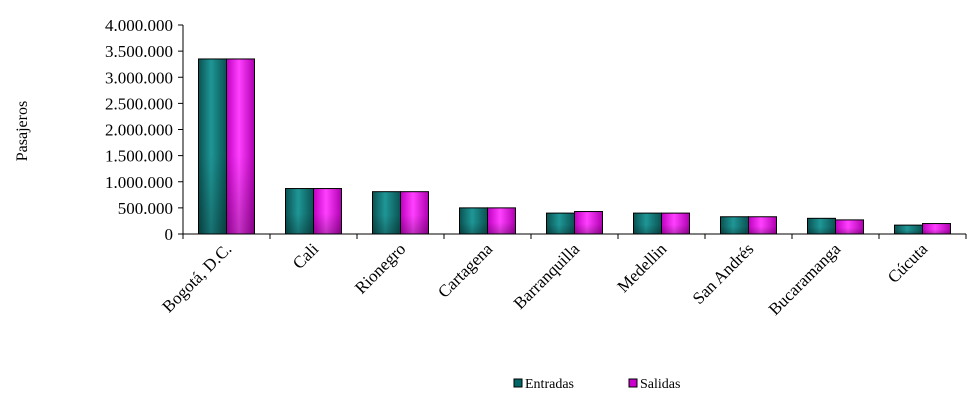 Image resolution: width=979 pixels, height=394 pixels. What do you see at coordinates (139, 77) in the screenshot?
I see `y-tick-label: 3.000.000` at bounding box center [139, 77].